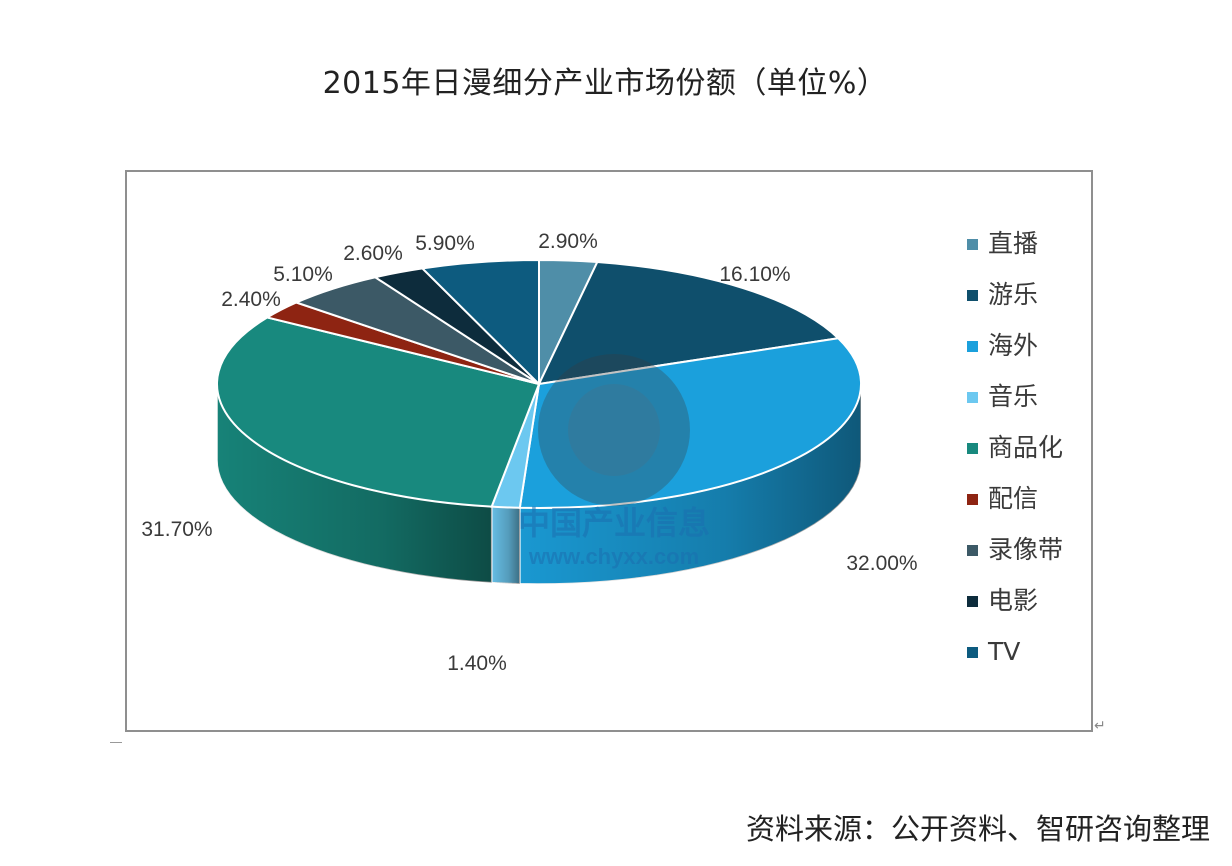 Image resolution: width=1232 pixels, height=866 pixels. Describe the element at coordinates (303, 274) in the screenshot. I see `data-label-6: 5.10%` at that location.